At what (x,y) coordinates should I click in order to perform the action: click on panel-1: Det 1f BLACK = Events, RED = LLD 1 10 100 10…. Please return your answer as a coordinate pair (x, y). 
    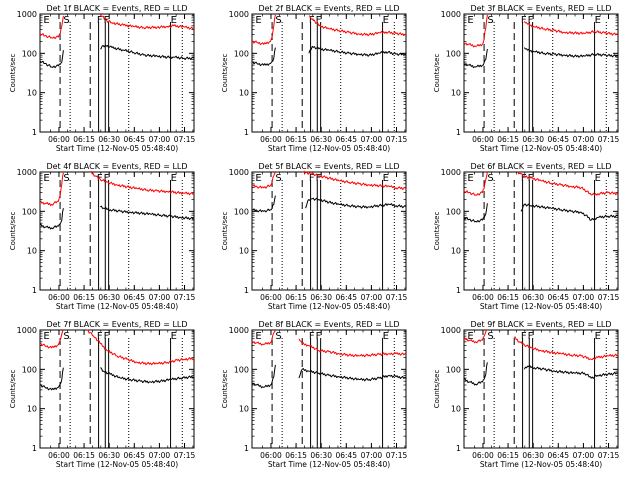
    Looking at the image, I should click on (102, 78).